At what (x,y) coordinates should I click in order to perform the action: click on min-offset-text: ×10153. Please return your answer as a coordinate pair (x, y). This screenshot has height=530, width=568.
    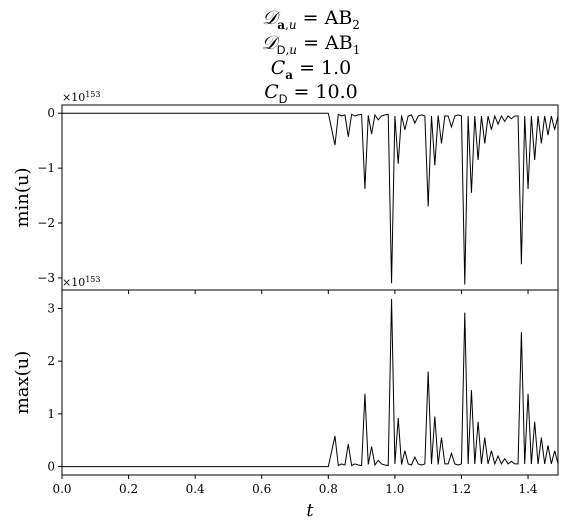
    Looking at the image, I should click on (81, 97).